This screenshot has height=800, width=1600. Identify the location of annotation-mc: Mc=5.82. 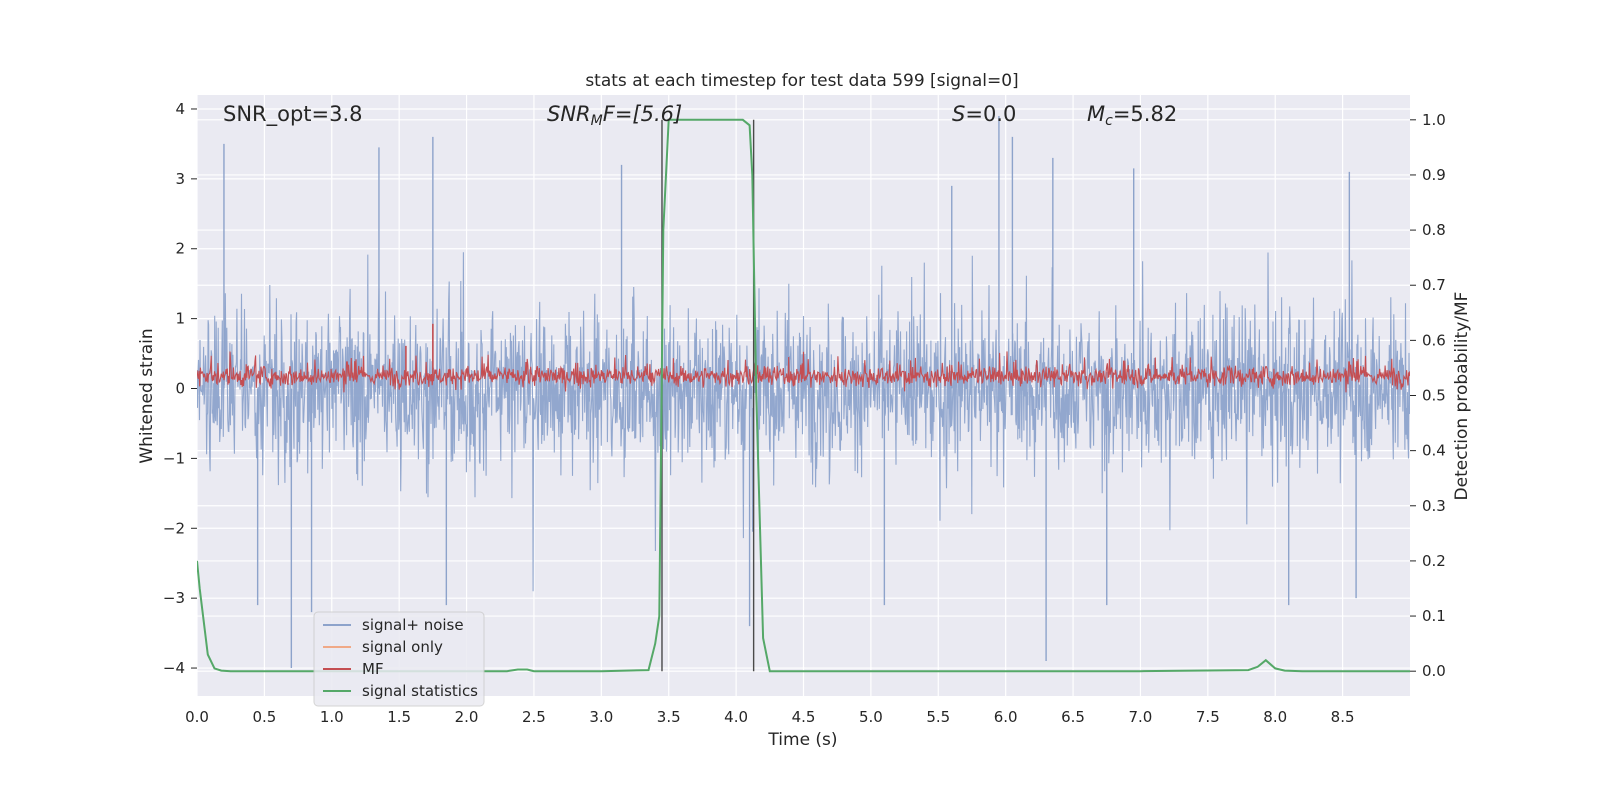
(1132, 115).